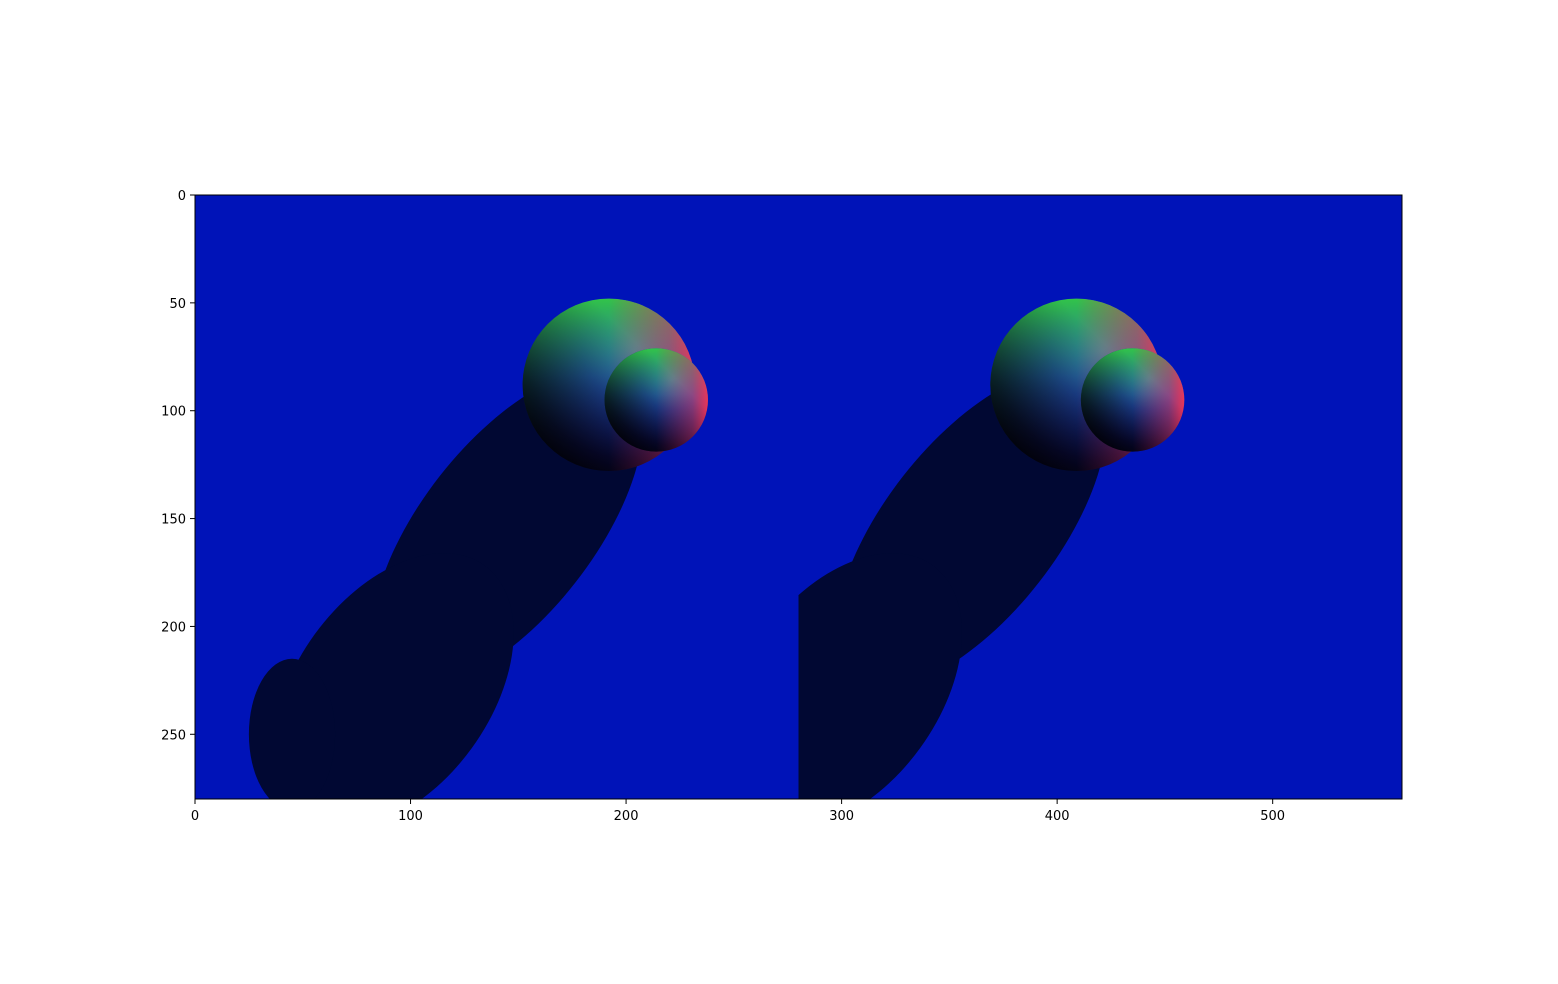 The image size is (1558, 984). What do you see at coordinates (173, 627) in the screenshot?
I see `y-tick-label-4: 200` at bounding box center [173, 627].